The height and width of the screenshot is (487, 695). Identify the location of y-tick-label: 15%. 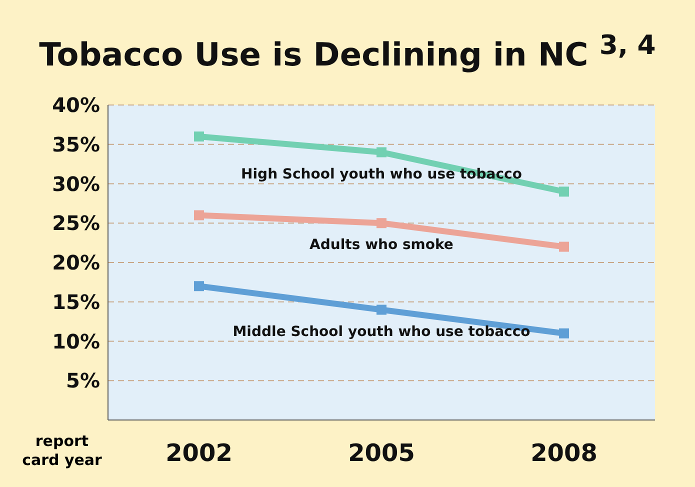
(76, 302).